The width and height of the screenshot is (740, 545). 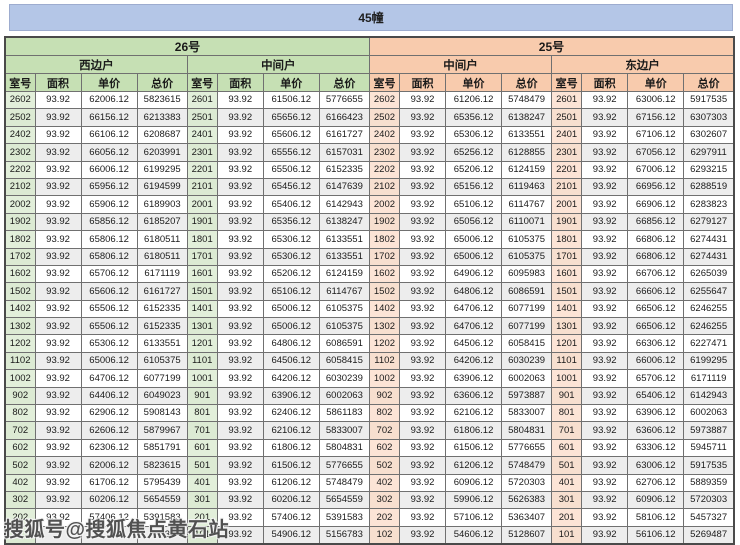 I want to click on cell-unit-price: 66956.12, so click(x=656, y=187).